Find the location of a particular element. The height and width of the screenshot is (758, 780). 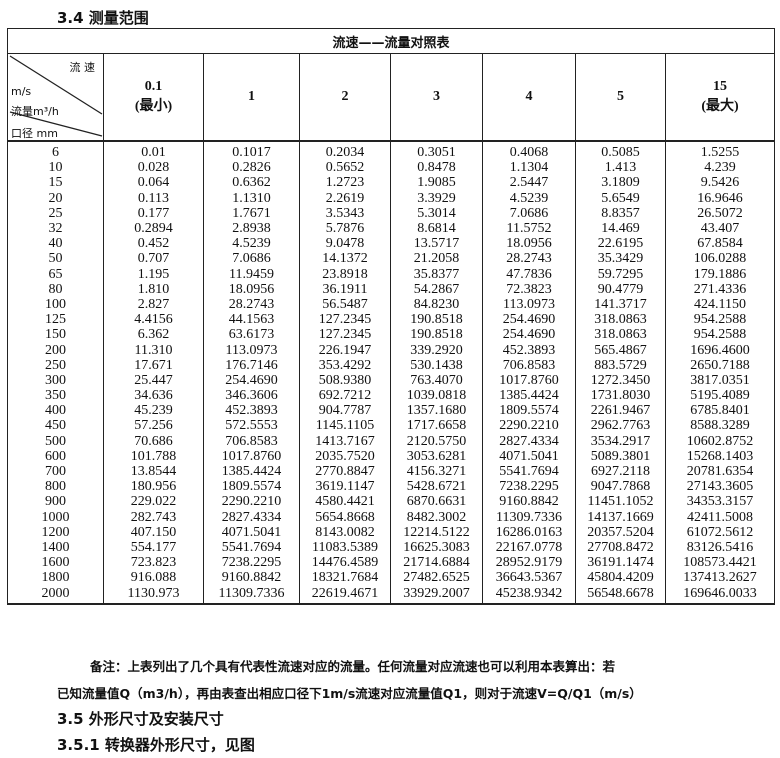

flow-cell: 1.7671 is located at coordinates (251, 213).